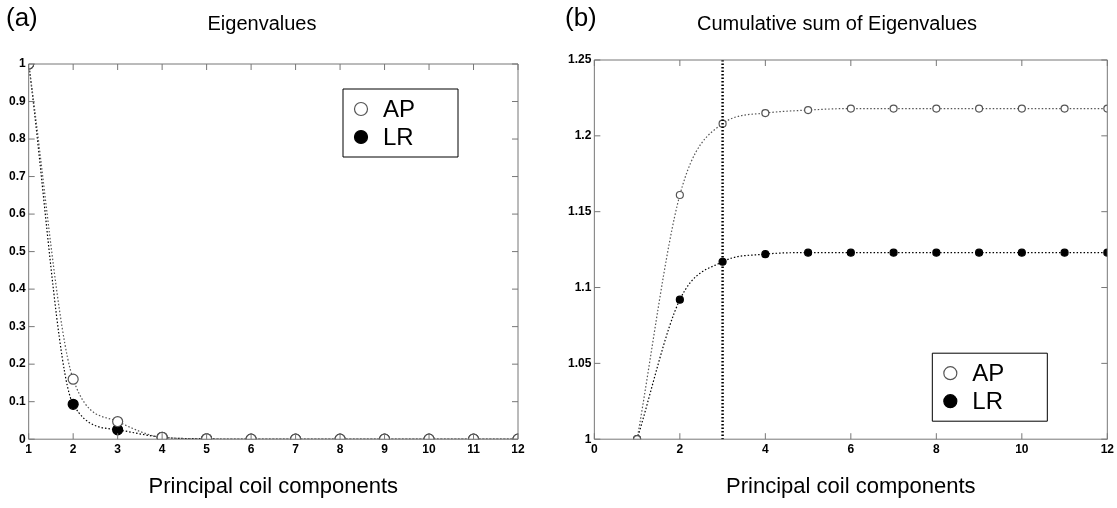 This screenshot has width=1117, height=508. I want to click on y-tick-label: 0.9, so click(17, 100).